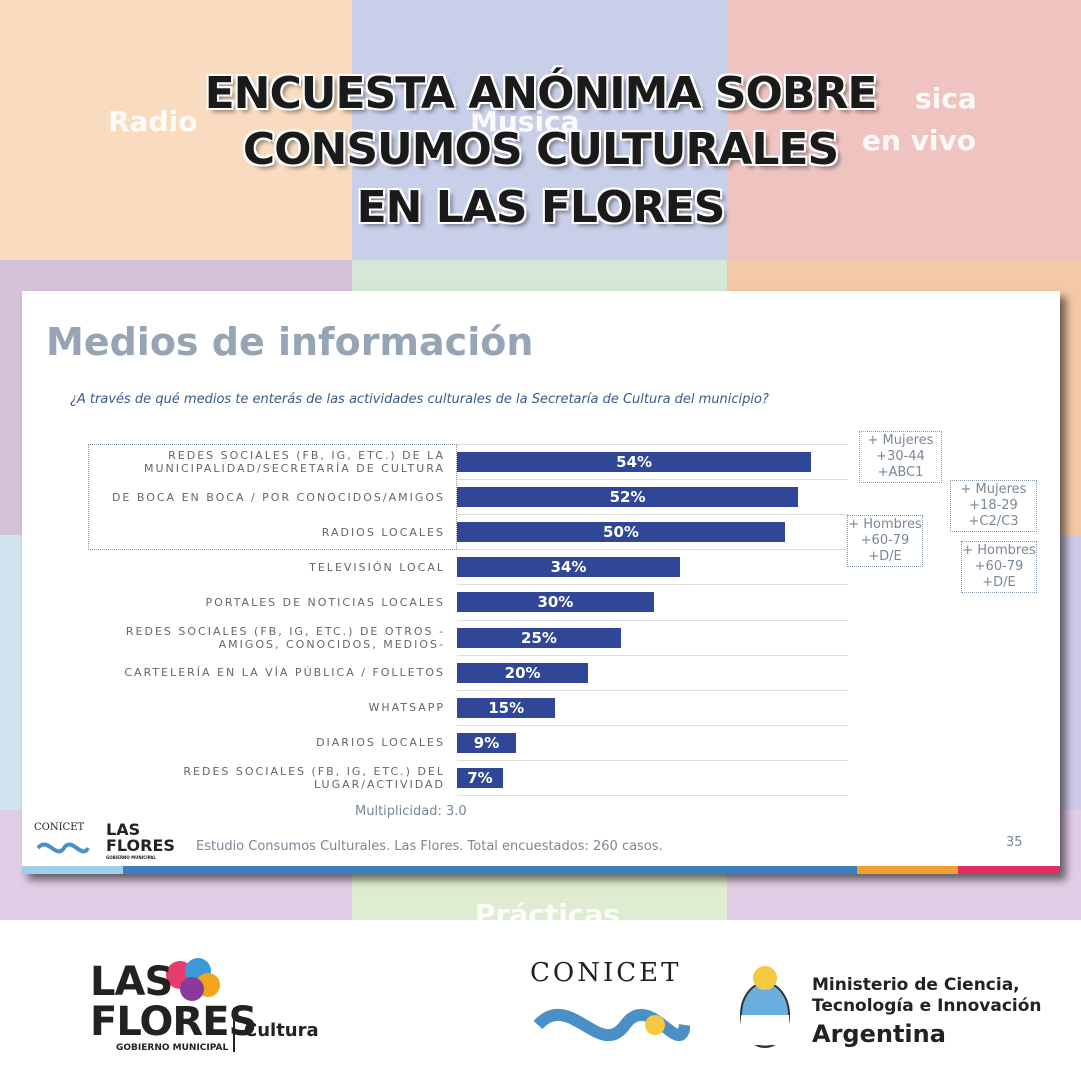  I want to click on category-label: DE BOCA EN BOCA / POR CONOCIDOS/AMIGOS, so click(278, 497).